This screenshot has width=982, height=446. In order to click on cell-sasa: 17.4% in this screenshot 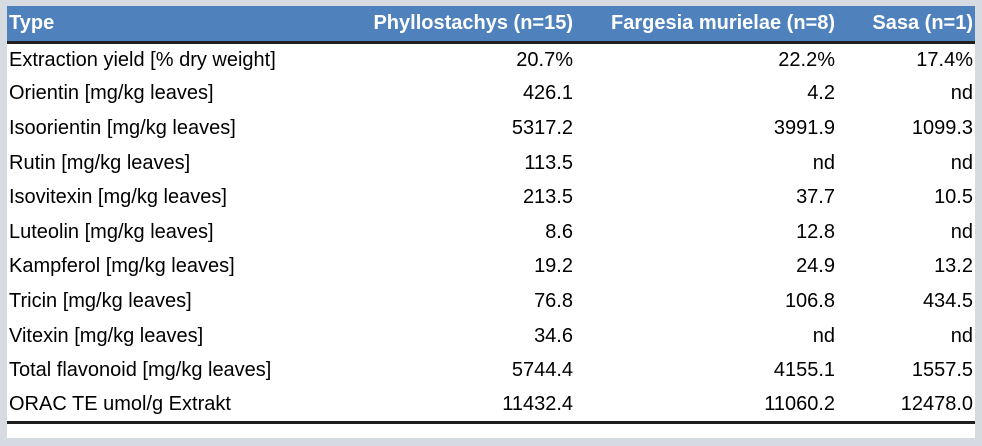, I will do `click(944, 59)`.